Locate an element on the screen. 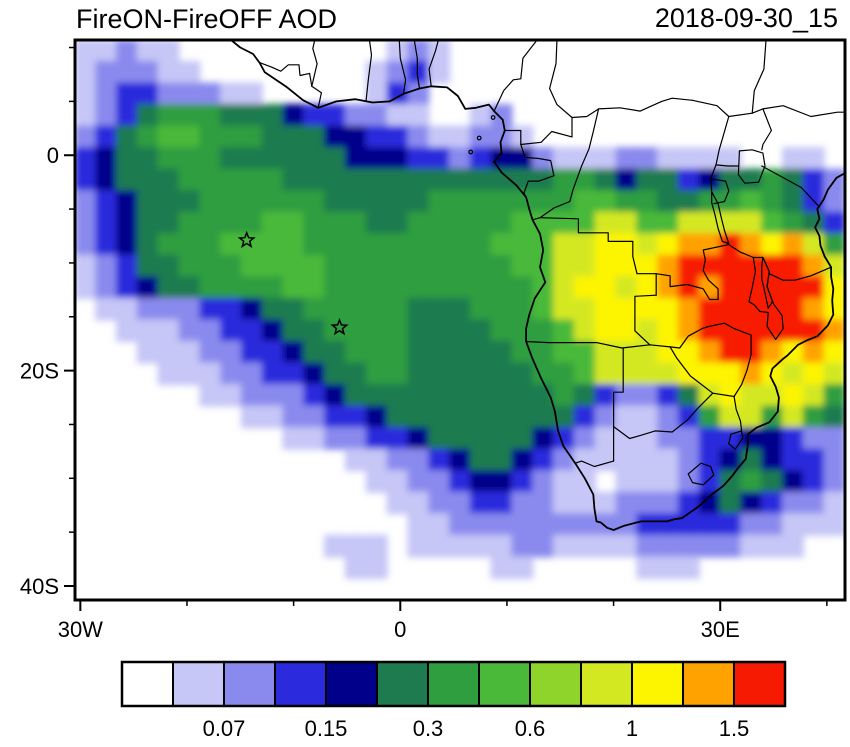 Image resolution: width=850 pixels, height=747 pixels. y-axis-tick-label: 0 is located at coordinates (53, 155).